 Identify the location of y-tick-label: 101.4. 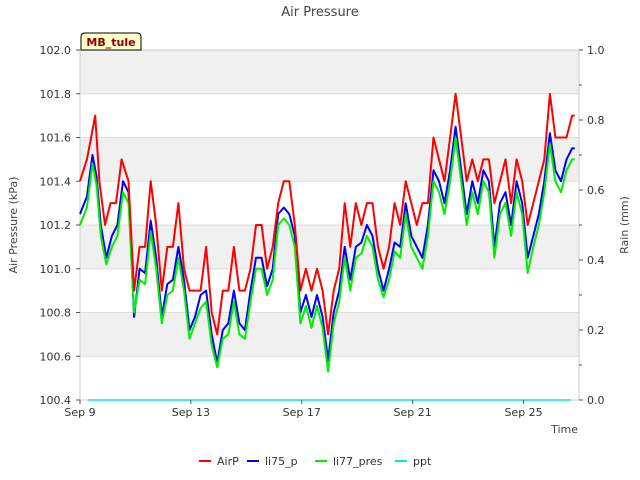
(56, 181).